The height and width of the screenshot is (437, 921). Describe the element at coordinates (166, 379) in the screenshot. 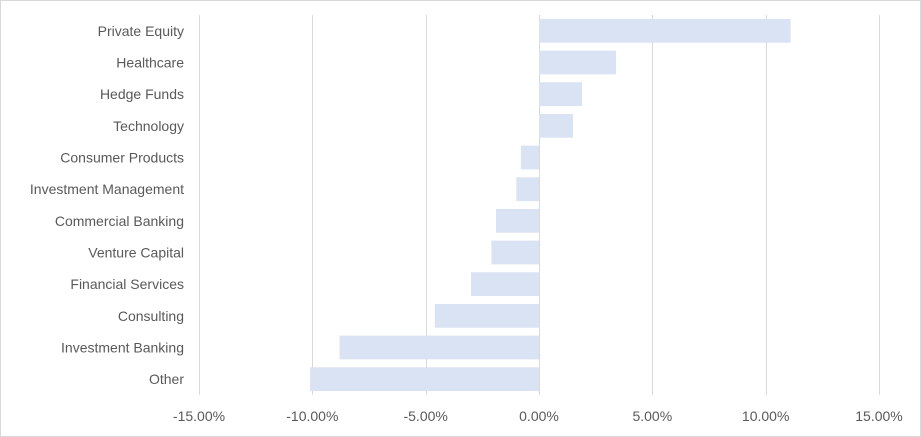

I see `category-label-11: Other` at that location.